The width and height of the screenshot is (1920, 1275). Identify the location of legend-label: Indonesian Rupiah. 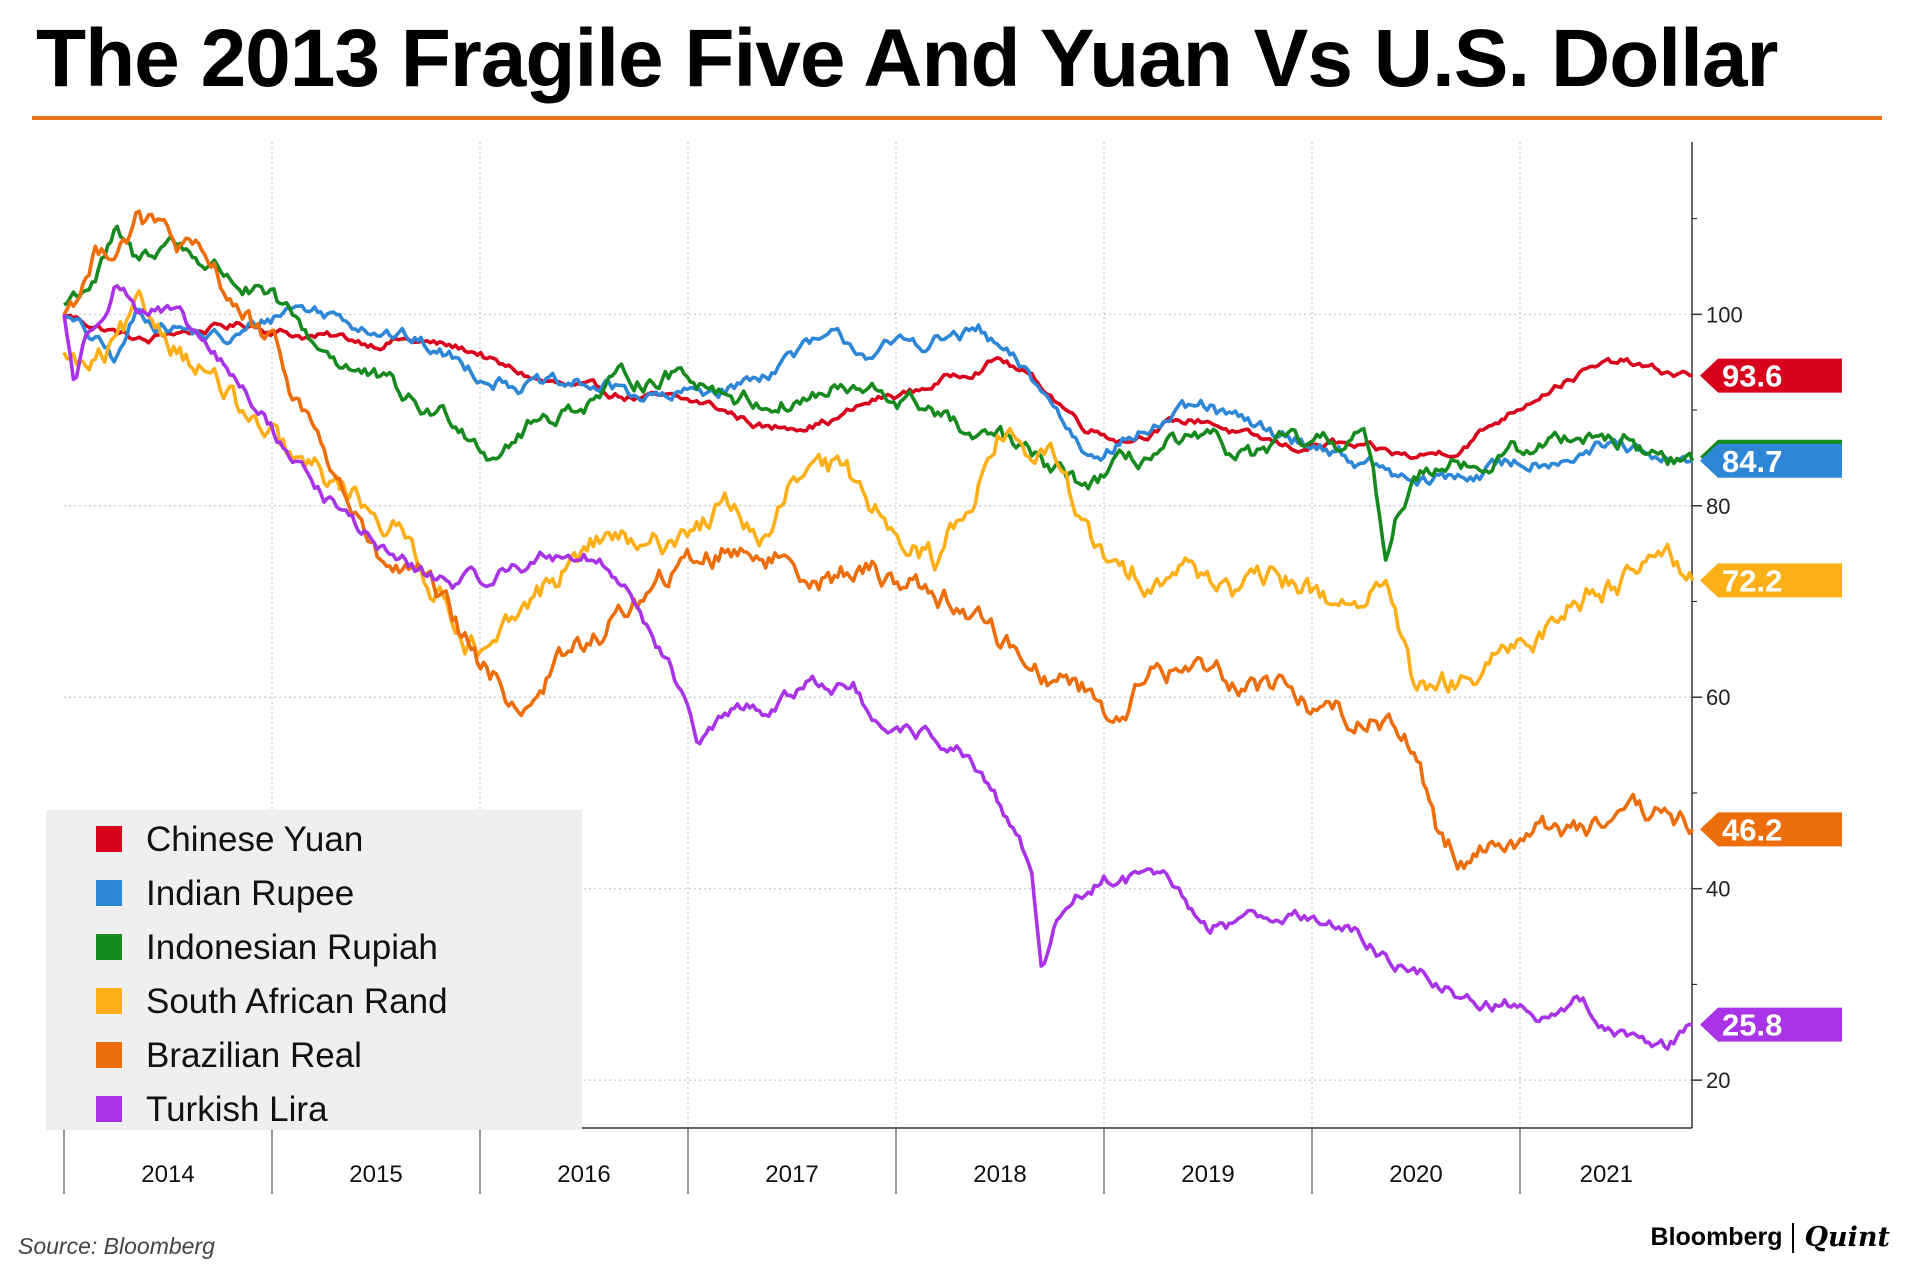
(292, 947).